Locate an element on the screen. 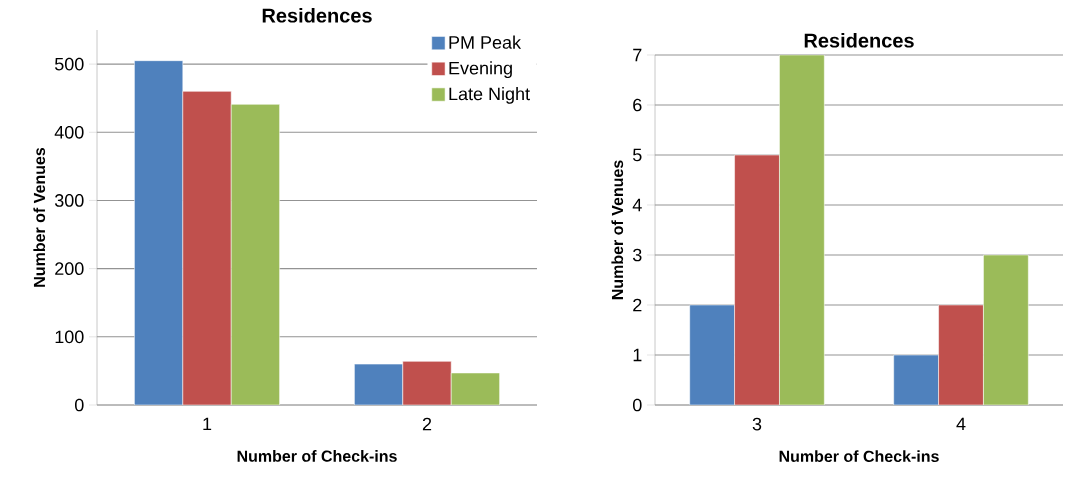  y-tick-label: 100 is located at coordinates (69, 337).